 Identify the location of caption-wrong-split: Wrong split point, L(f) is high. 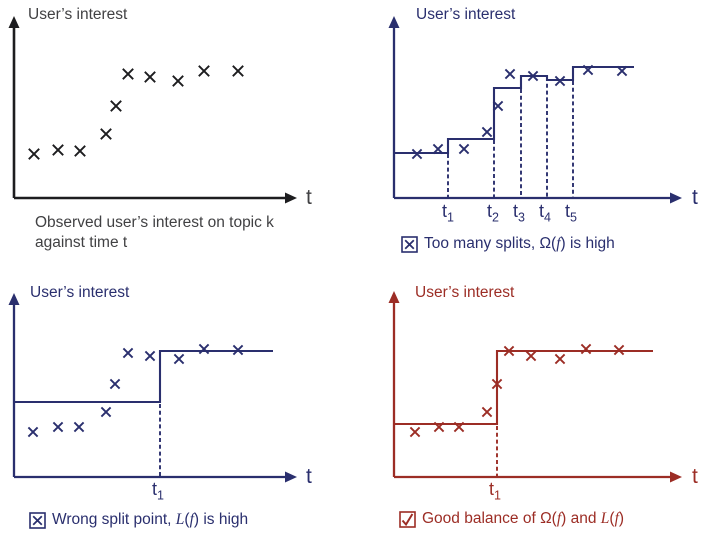
(138, 520).